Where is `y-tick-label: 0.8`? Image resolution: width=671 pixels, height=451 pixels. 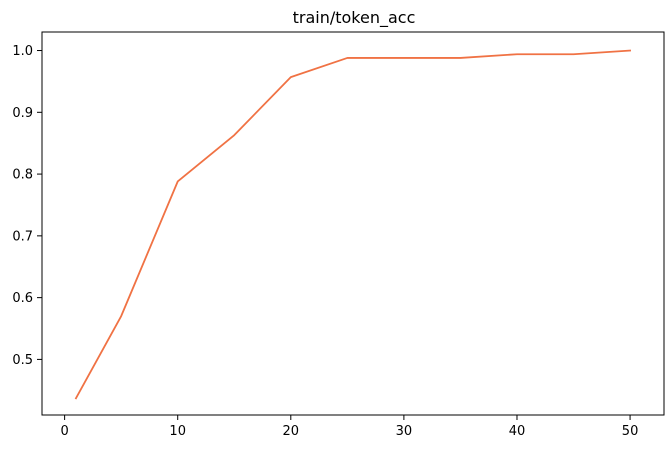
y-tick-label: 0.8 is located at coordinates (22, 175).